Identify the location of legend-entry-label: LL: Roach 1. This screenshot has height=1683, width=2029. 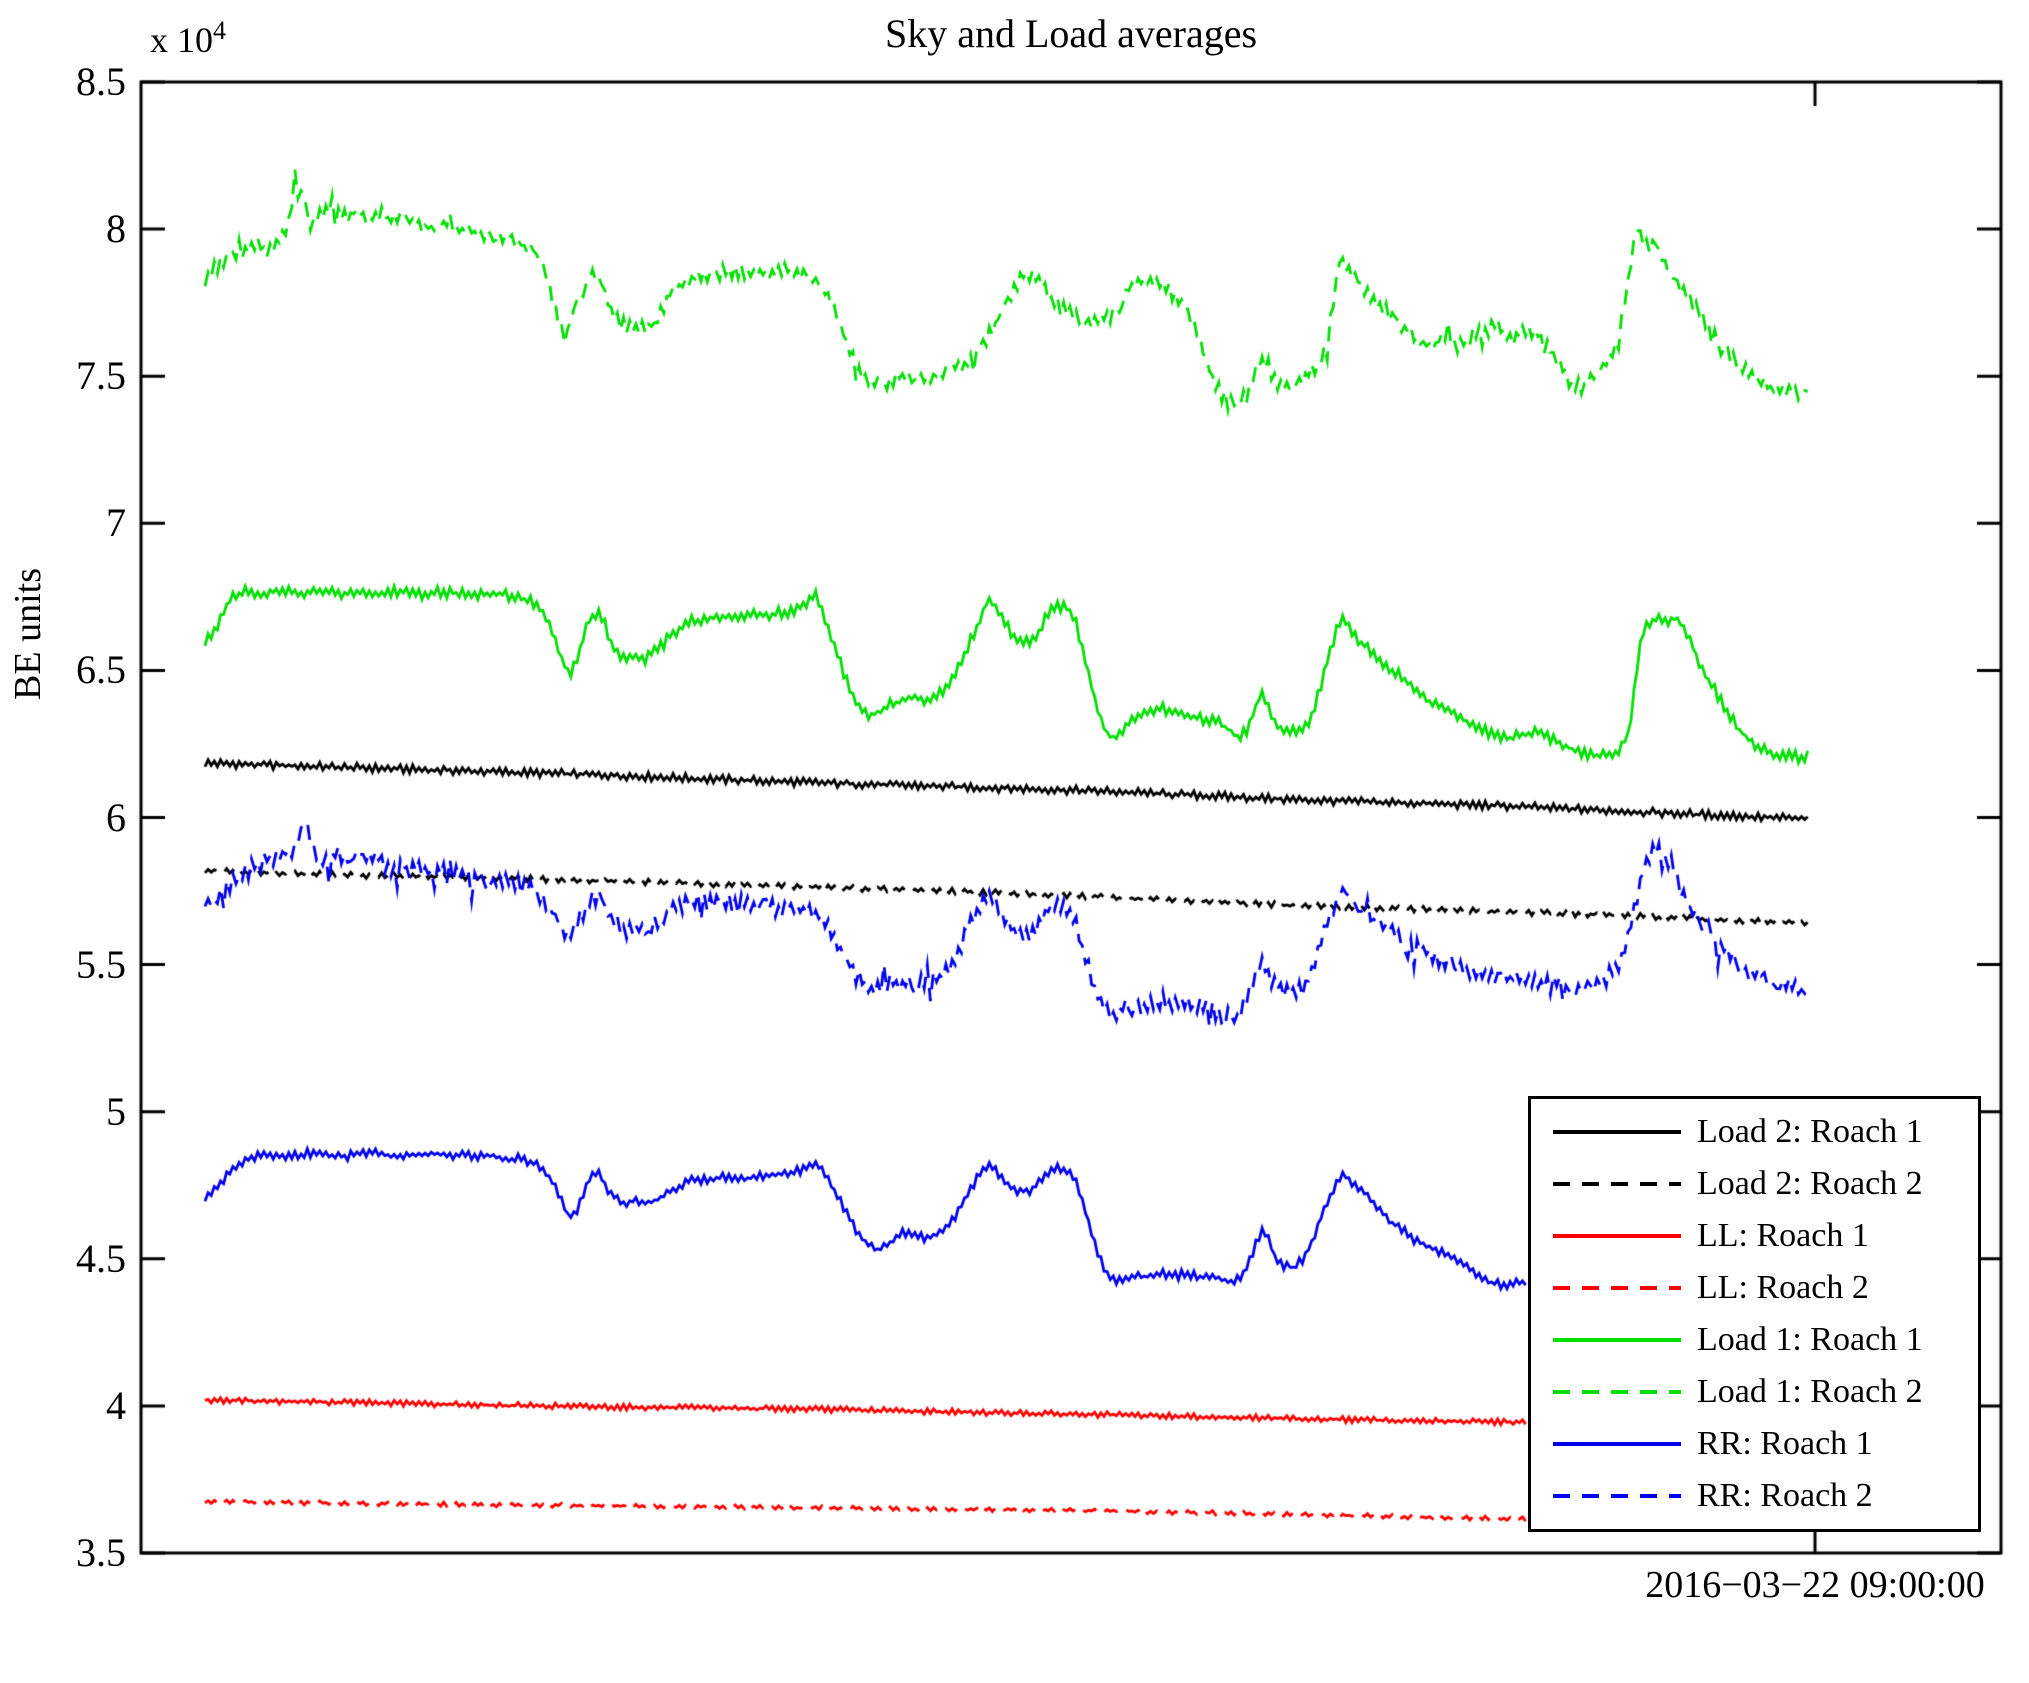
(1783, 1235).